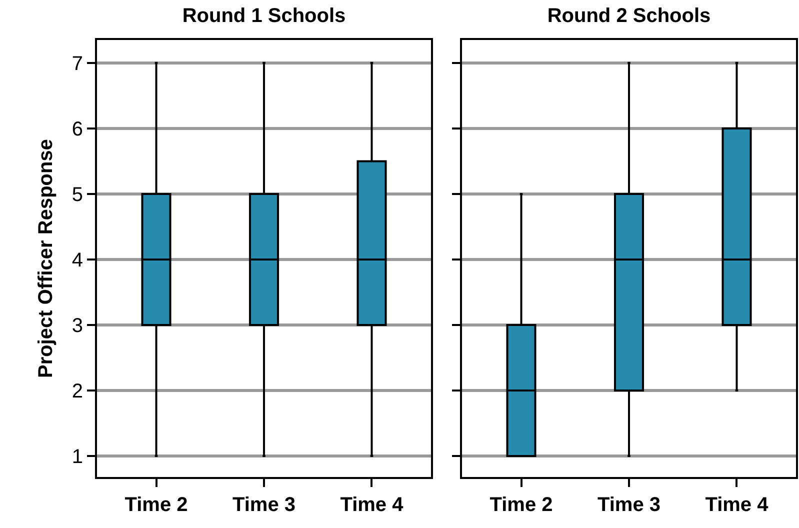 The height and width of the screenshot is (528, 799). I want to click on y-tick-label: 1, so click(77, 457).